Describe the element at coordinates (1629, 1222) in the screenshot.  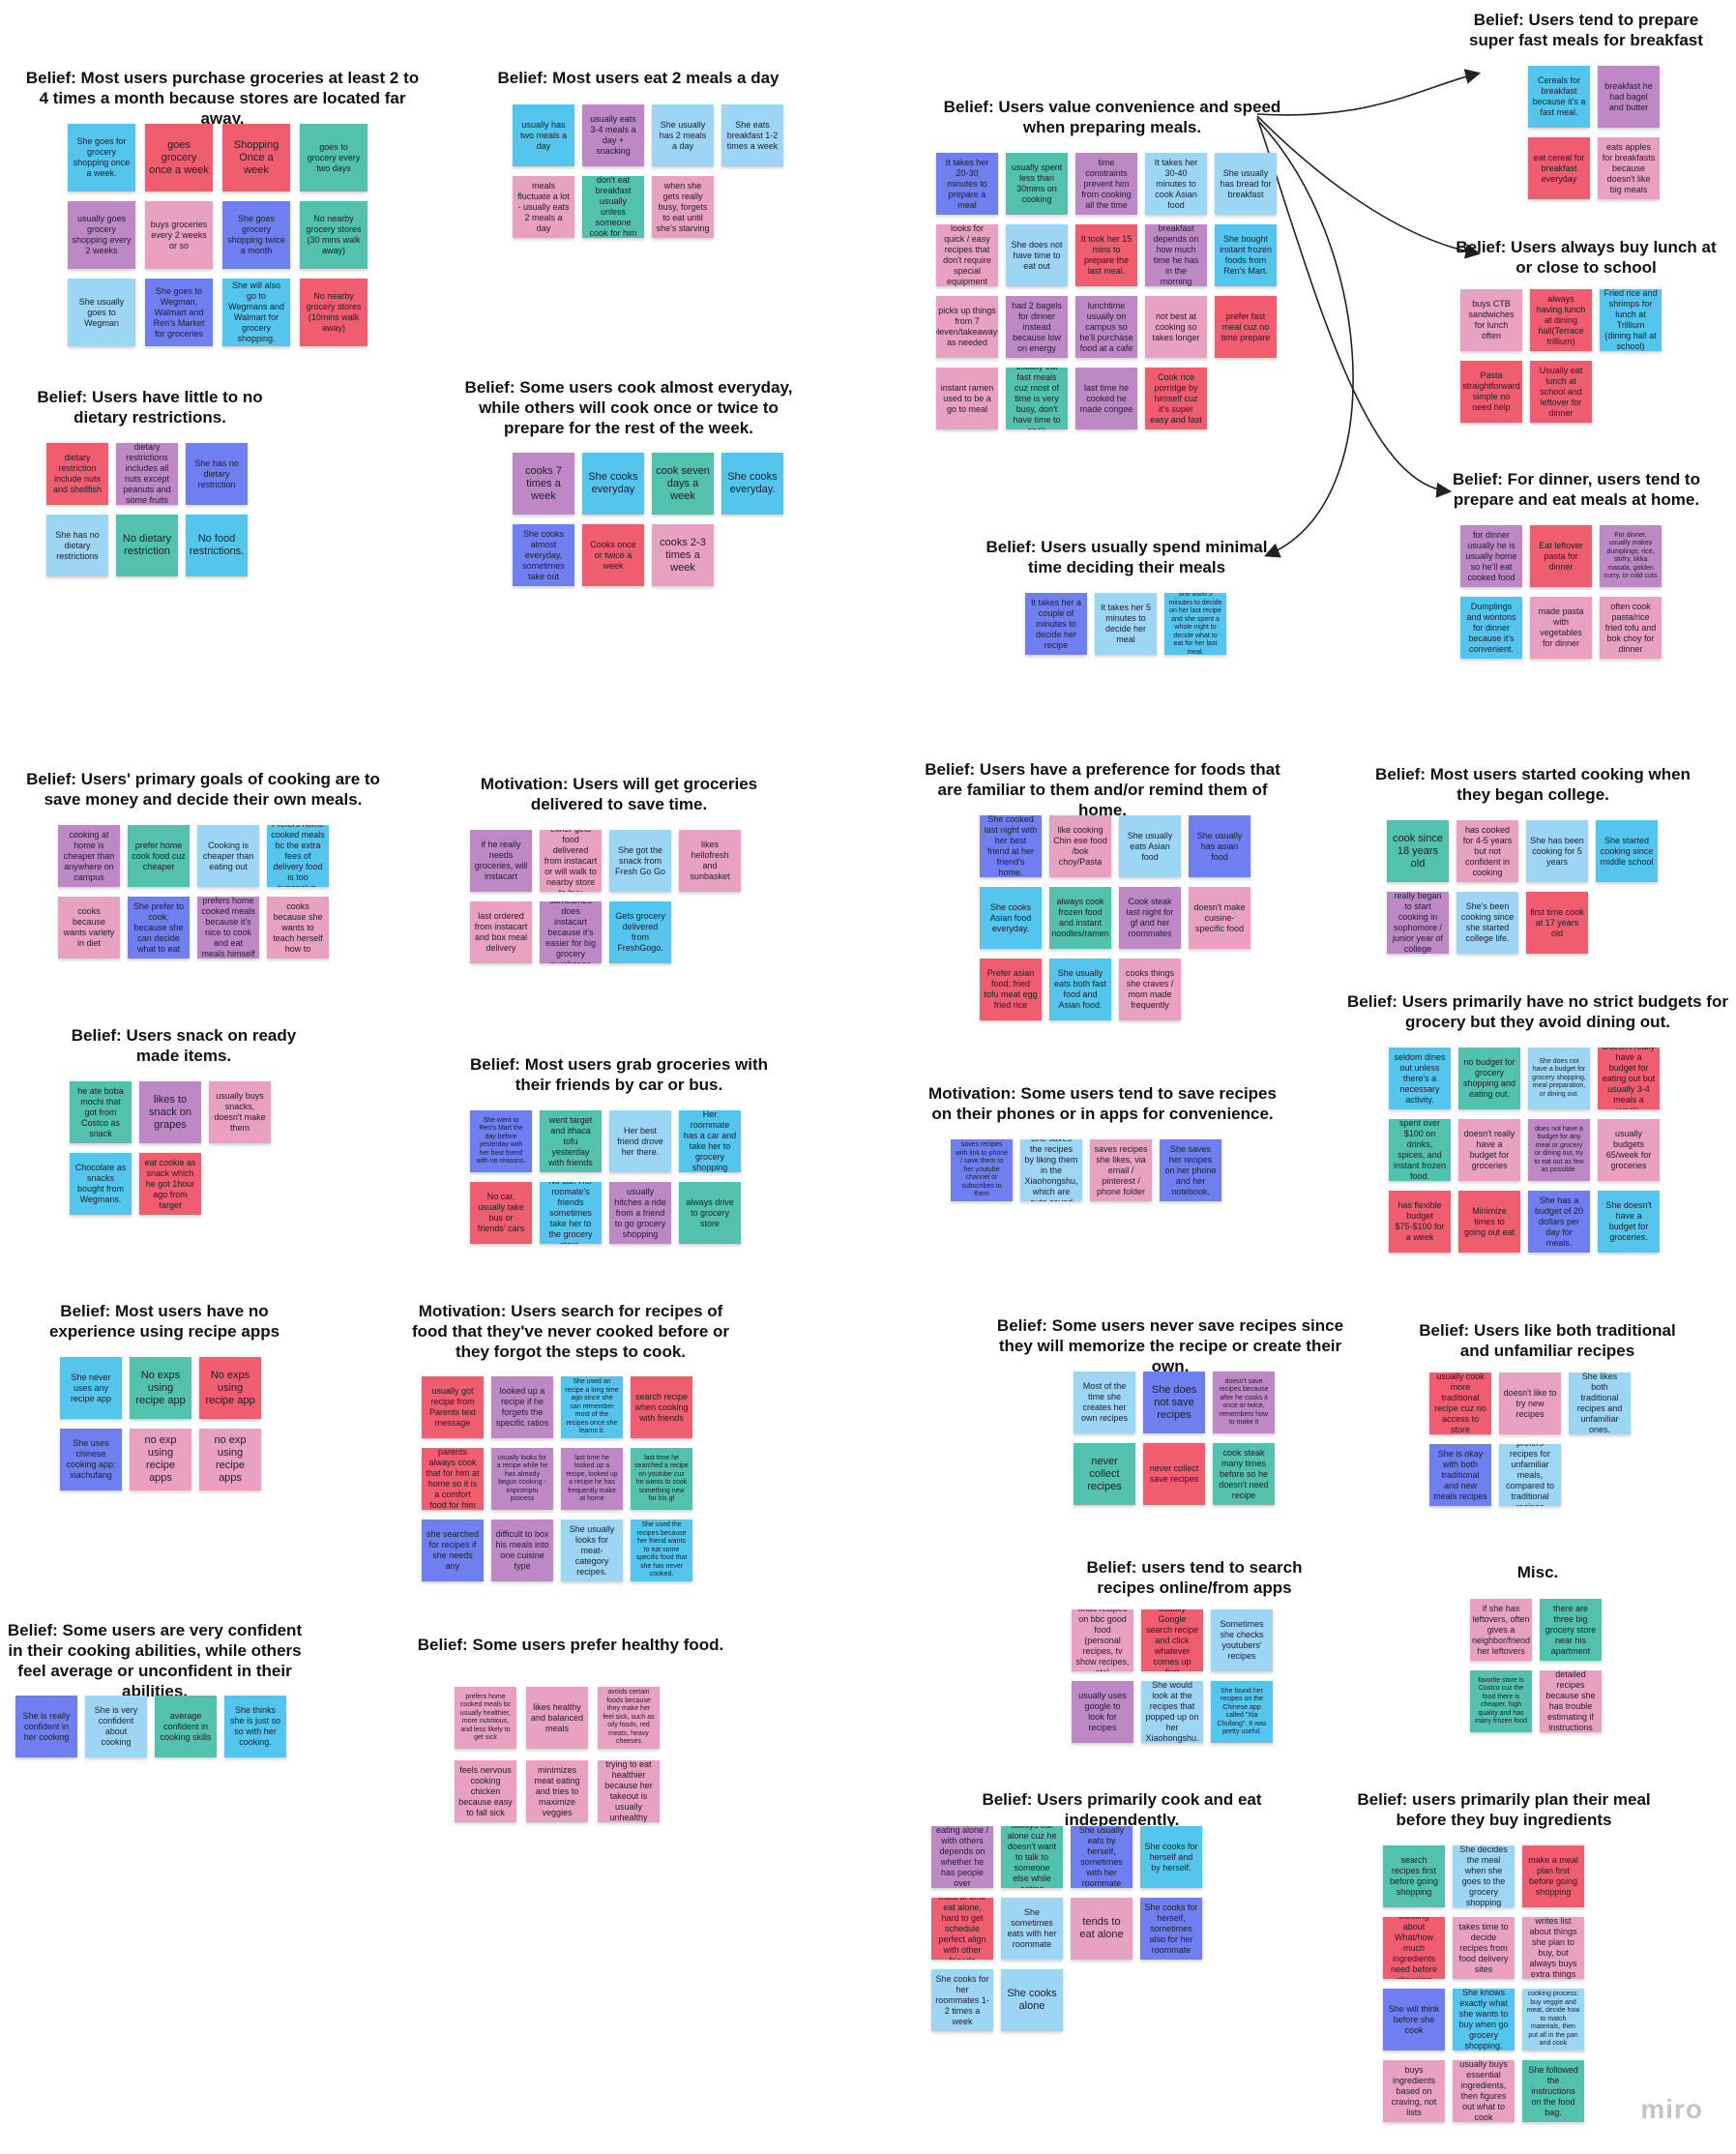
I see `sticky-note: She doesn't have a budget for groceries.` at that location.